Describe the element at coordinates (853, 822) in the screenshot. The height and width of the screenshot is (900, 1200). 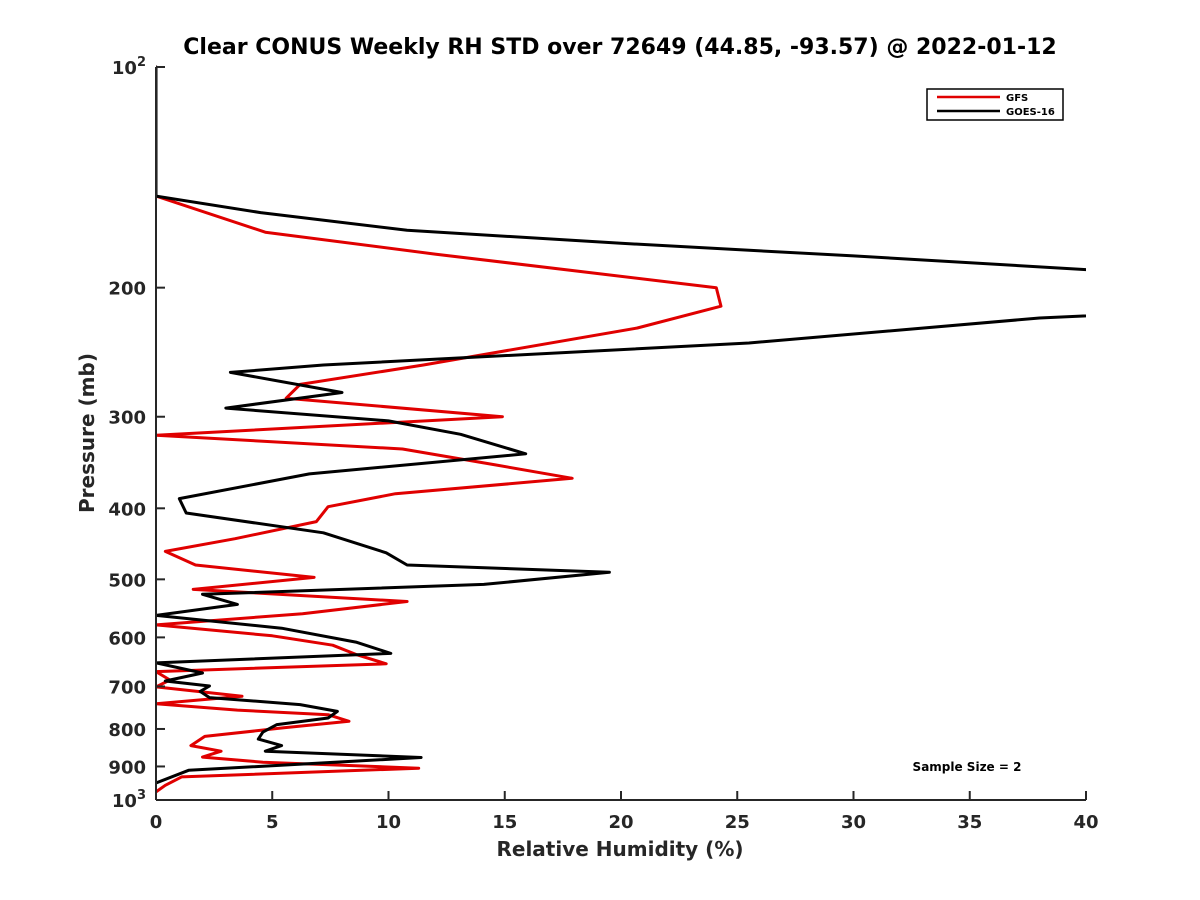
I see `x-tick-label: 30` at that location.